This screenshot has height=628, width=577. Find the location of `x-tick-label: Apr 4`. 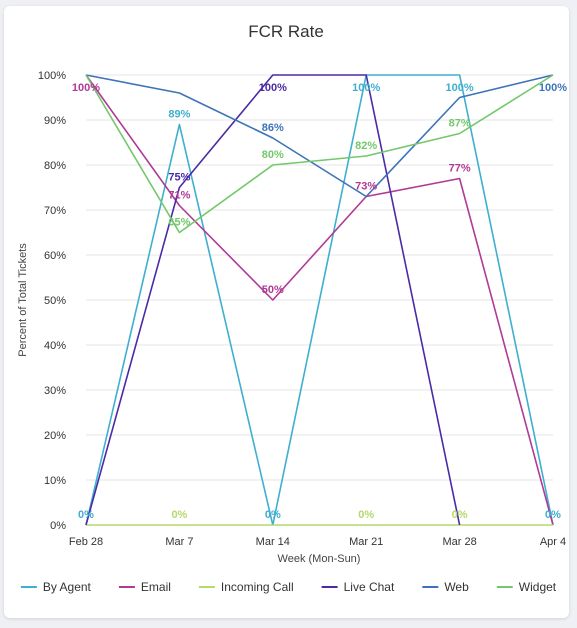

x-tick-label: Apr 4 is located at coordinates (553, 542).